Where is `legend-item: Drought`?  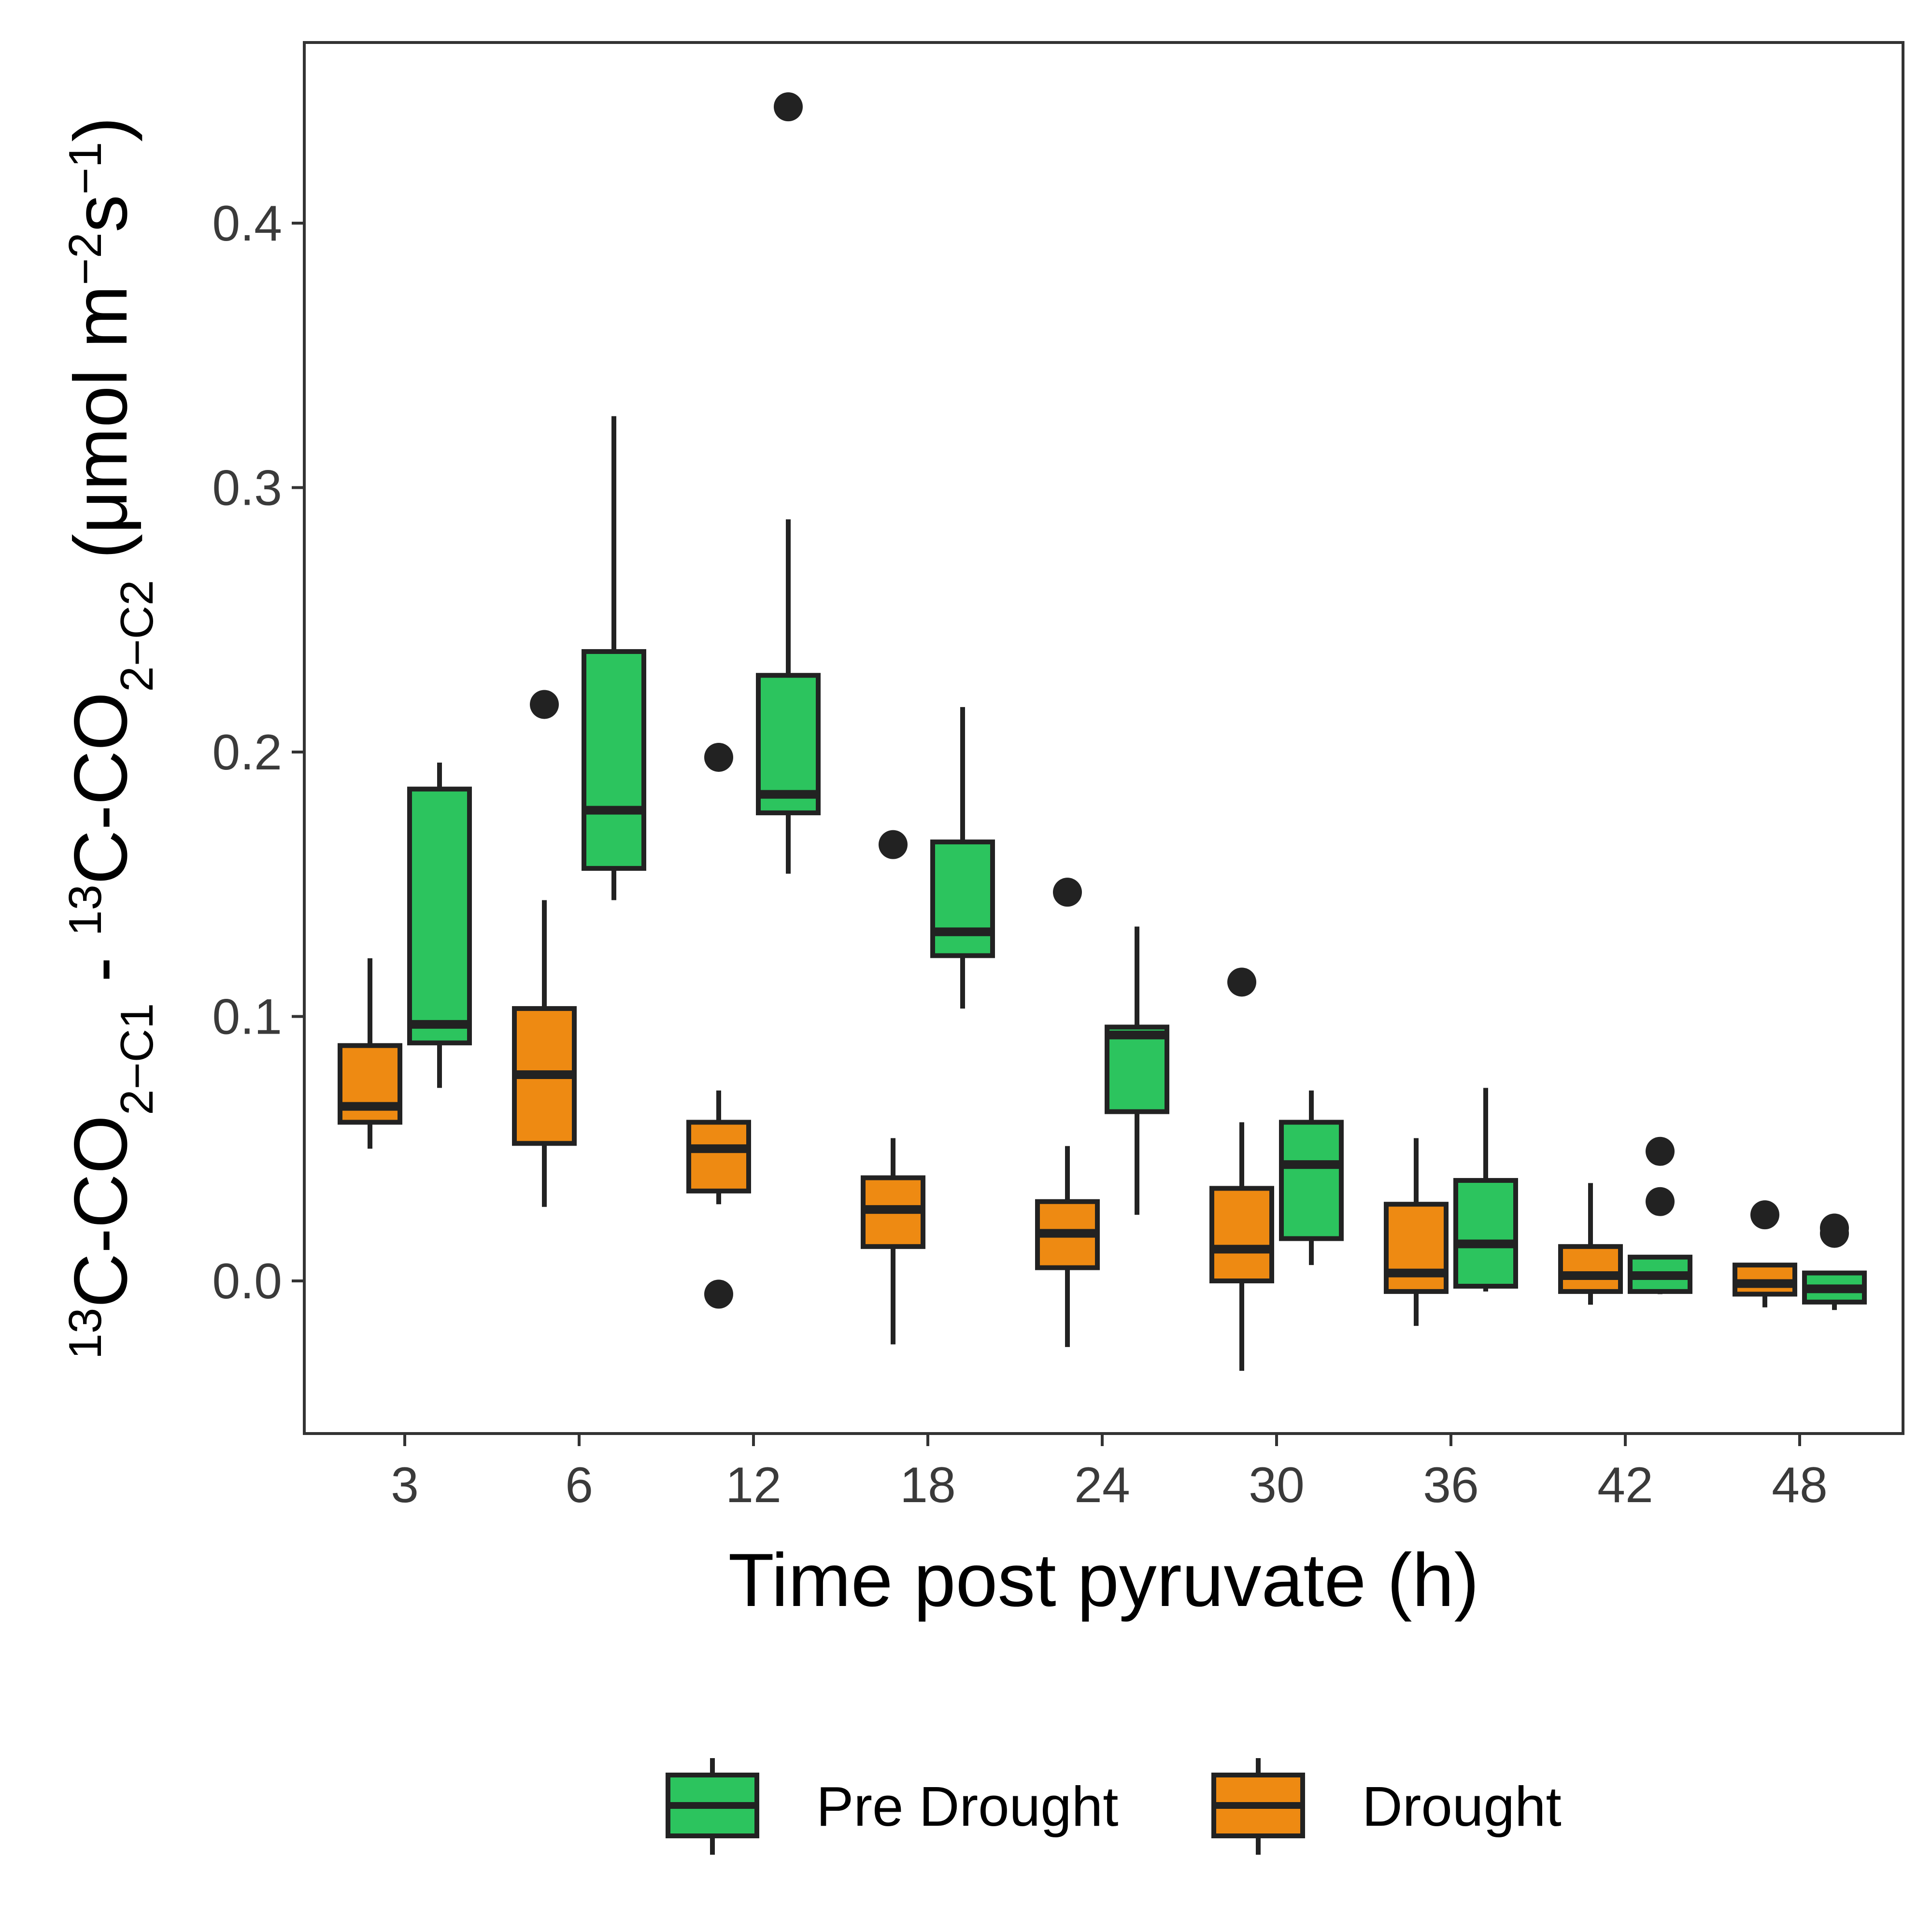 legend-item: Drought is located at coordinates (1386, 1806).